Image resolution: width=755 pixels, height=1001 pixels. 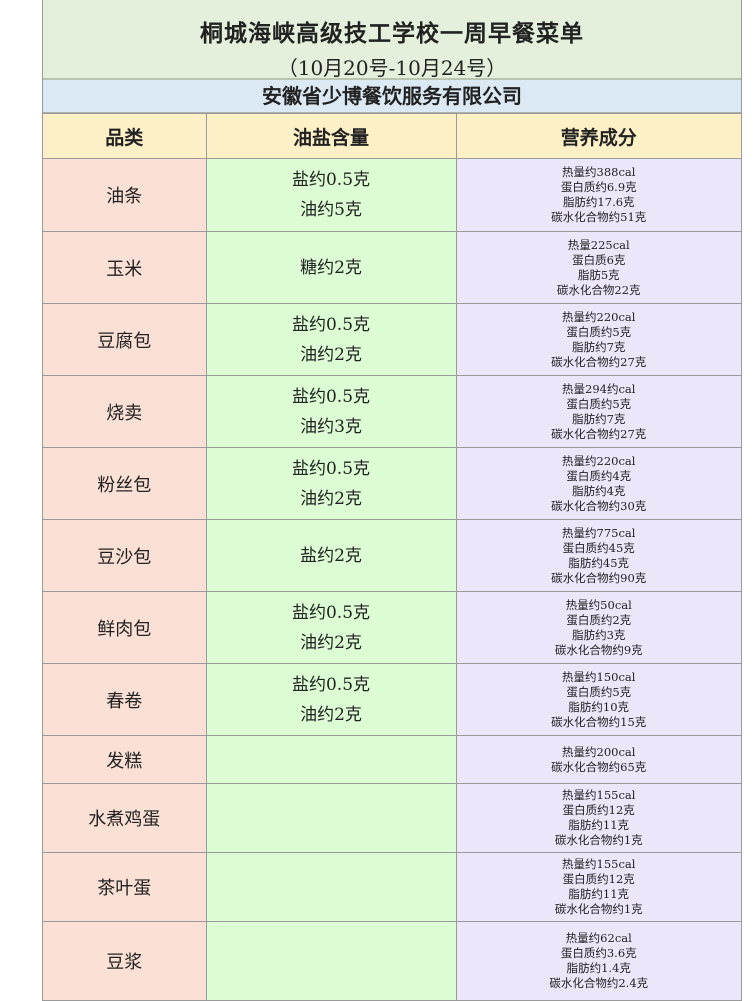 I want to click on item-name: 发糕, so click(x=125, y=759).